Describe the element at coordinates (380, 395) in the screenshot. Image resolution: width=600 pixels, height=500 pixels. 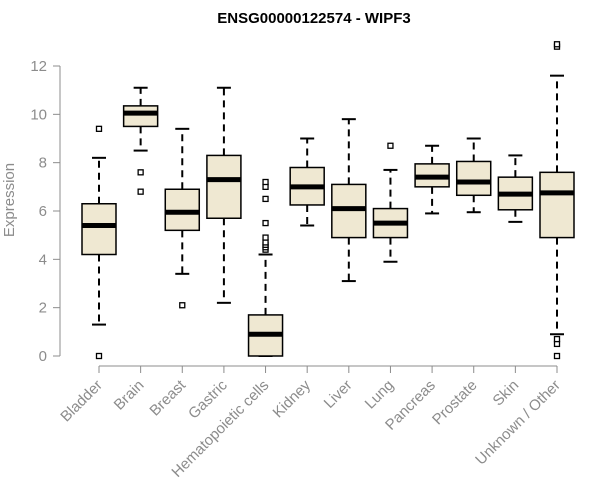
I see `x-tick-label: Lung` at that location.